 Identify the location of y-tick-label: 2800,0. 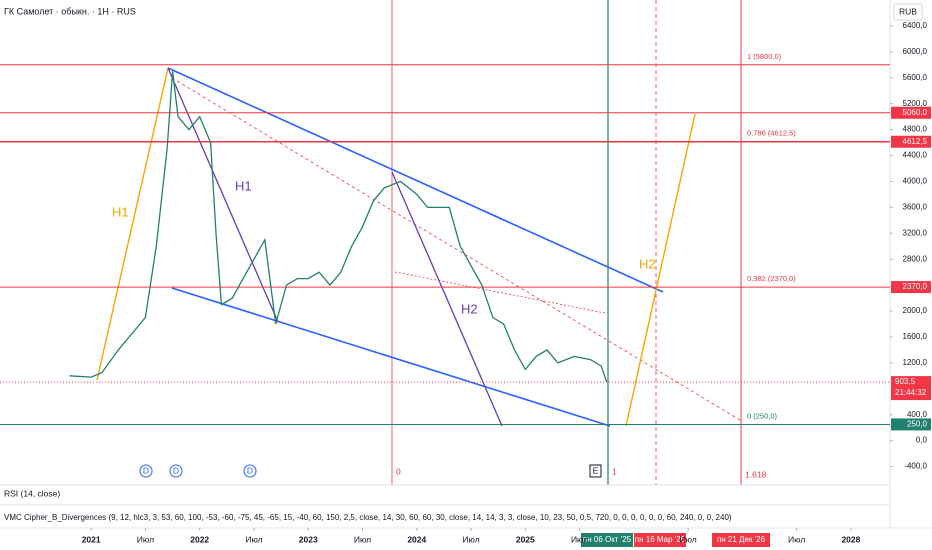
(915, 258).